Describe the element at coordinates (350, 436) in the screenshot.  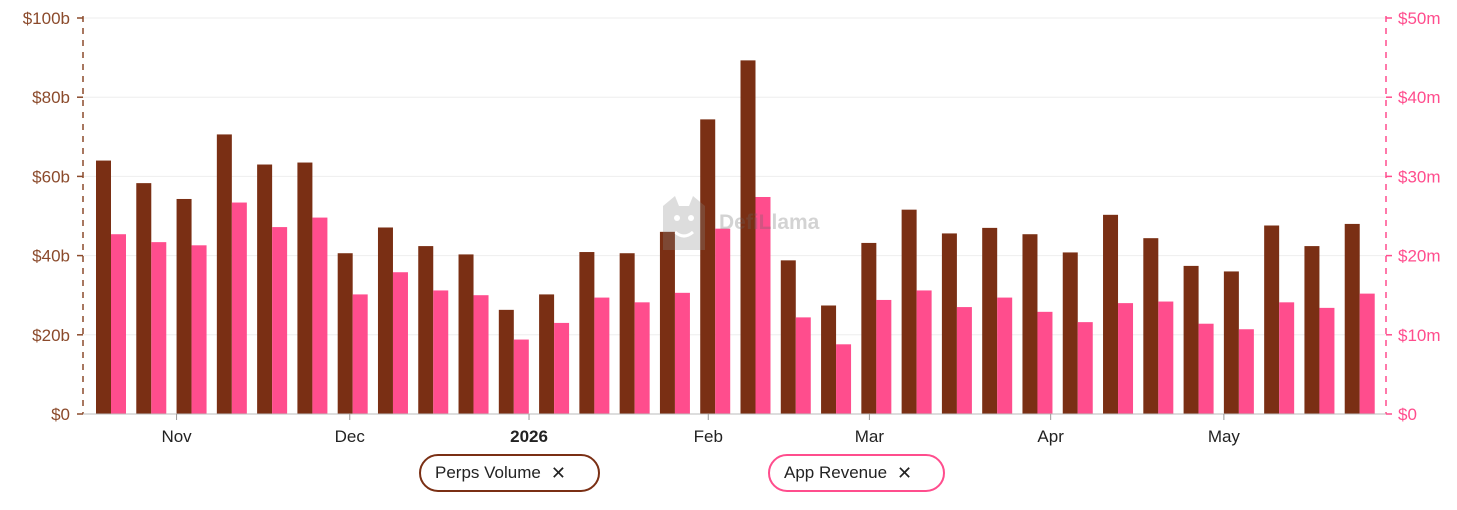
I see `x-tick-label: Dec` at that location.